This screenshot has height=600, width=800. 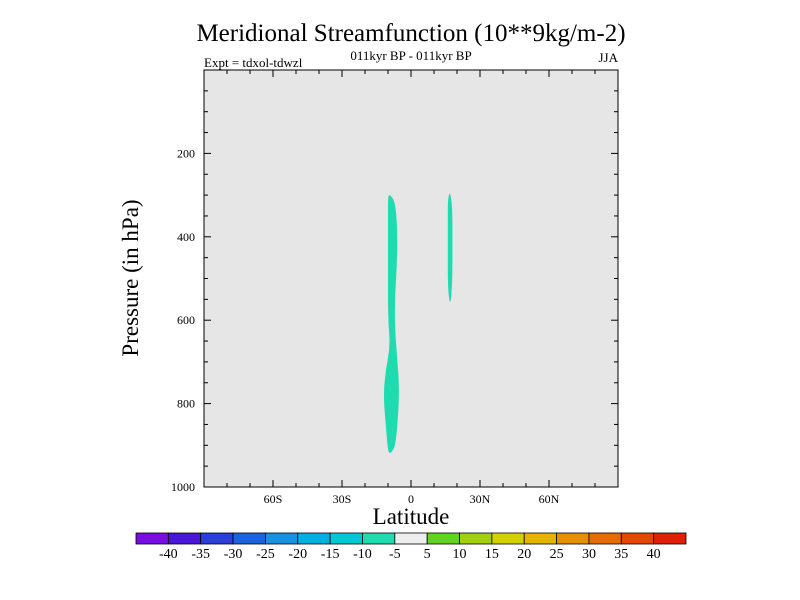 What do you see at coordinates (621, 554) in the screenshot?
I see `colorbar-label: 35` at bounding box center [621, 554].